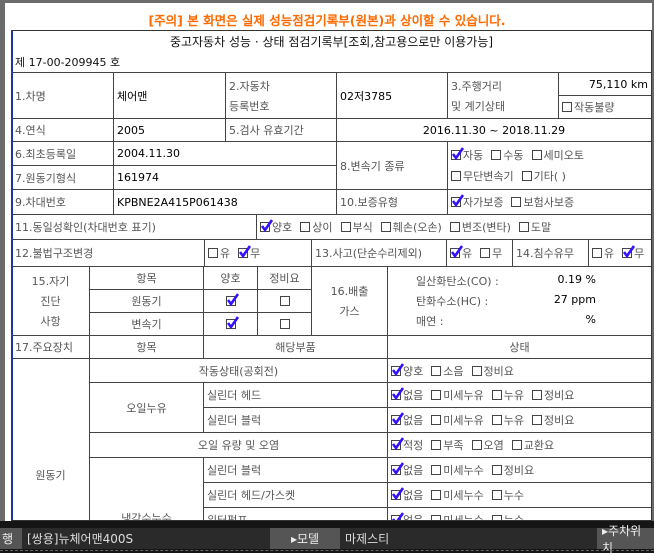 The height and width of the screenshot is (556, 654). I want to click on oil-level-options: 적정 부족 오염 교환요, so click(519, 445).